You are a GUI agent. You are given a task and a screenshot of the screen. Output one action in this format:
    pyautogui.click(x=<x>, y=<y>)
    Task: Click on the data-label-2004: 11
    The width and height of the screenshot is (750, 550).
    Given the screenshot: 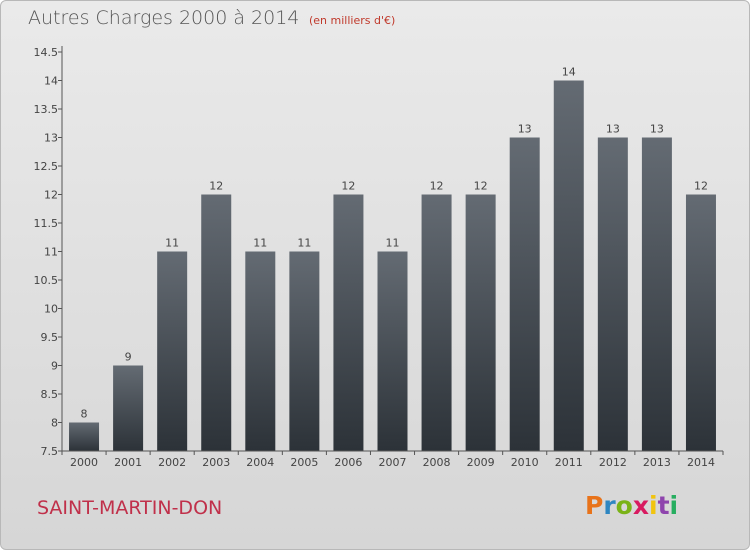 What is the action you would take?
    pyautogui.click(x=260, y=243)
    